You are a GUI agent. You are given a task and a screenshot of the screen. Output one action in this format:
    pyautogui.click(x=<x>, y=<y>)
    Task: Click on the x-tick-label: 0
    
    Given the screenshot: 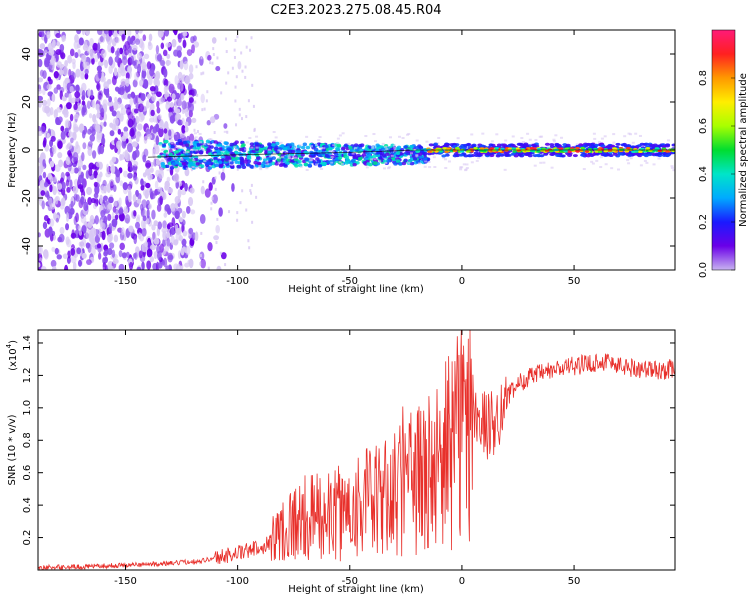 What is the action you would take?
    pyautogui.click(x=462, y=281)
    